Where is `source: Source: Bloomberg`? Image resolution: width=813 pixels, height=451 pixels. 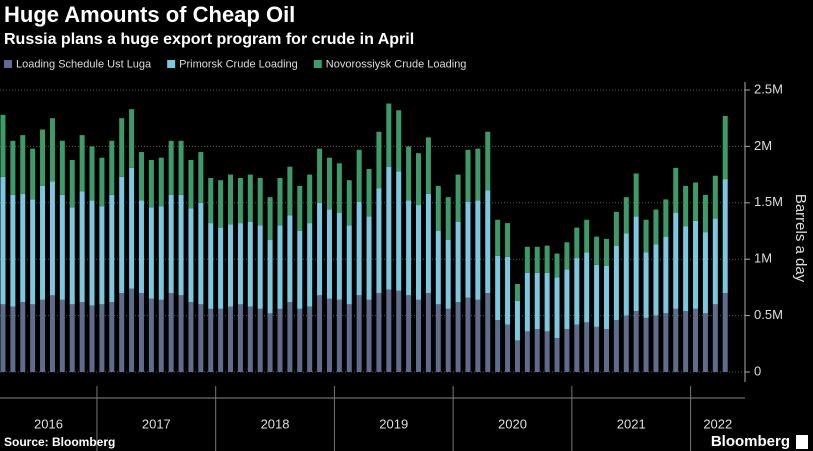 source: Source: Bloomberg is located at coordinates (59, 442).